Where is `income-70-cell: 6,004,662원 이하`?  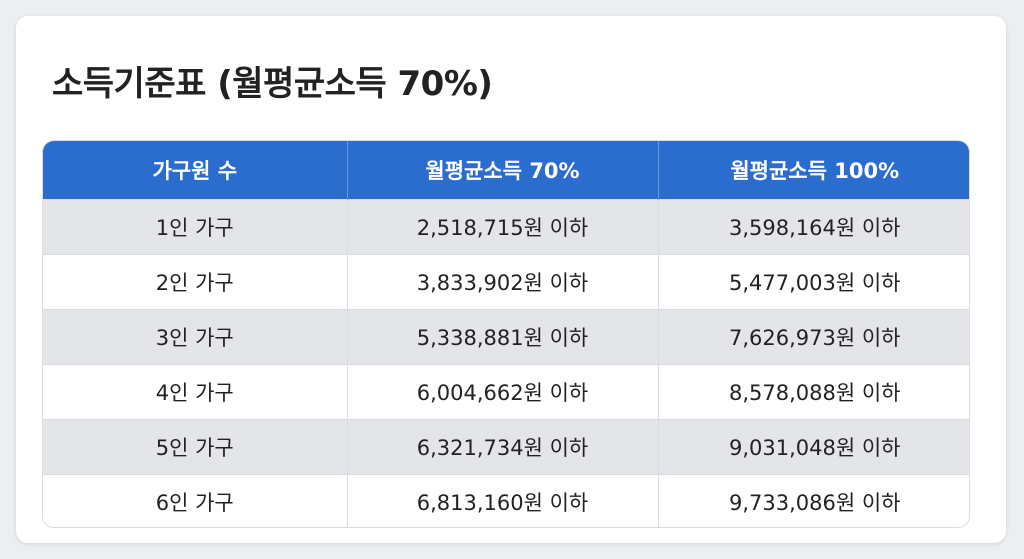 income-70-cell: 6,004,662원 이하 is located at coordinates (503, 392).